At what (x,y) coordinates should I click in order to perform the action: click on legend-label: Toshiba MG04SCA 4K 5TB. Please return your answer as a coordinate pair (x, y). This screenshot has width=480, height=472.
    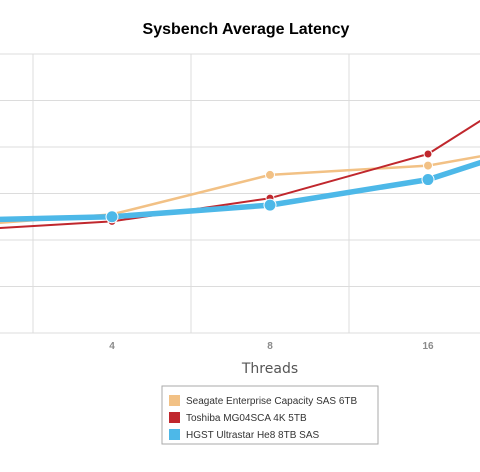
    Looking at the image, I should click on (246, 418).